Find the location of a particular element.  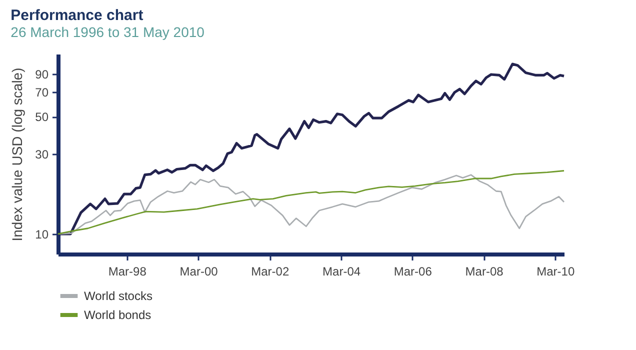

x-tick-label: Mar-06 is located at coordinates (413, 271).